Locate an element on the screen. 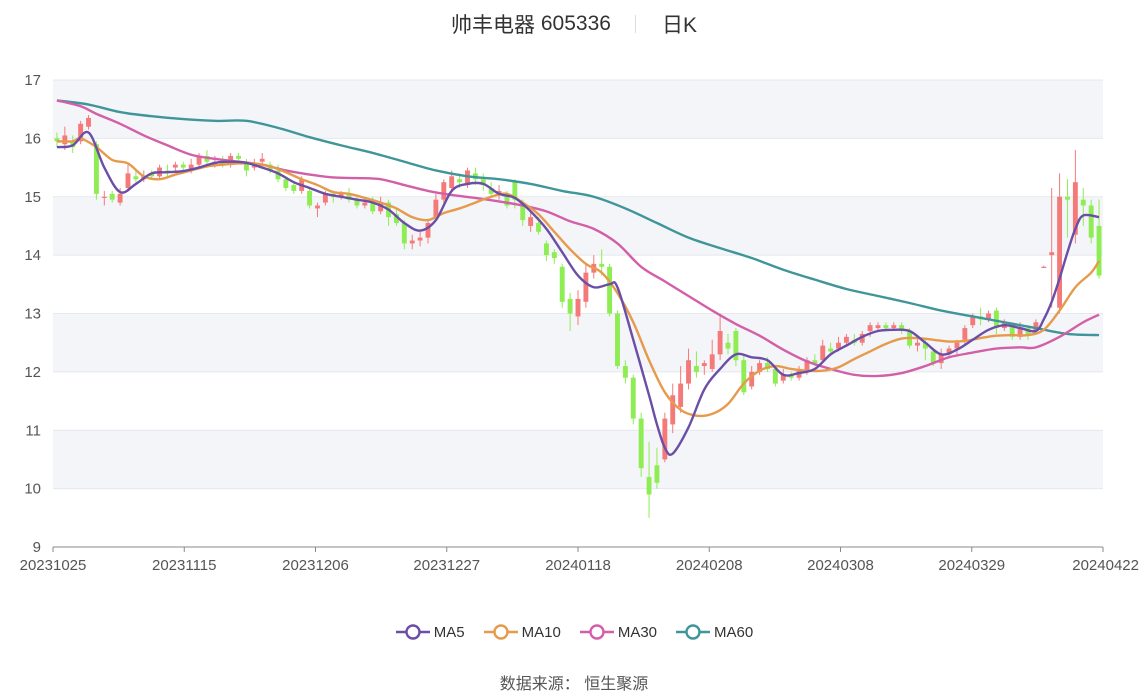 The width and height of the screenshot is (1148, 699). source-label: 数据来源： is located at coordinates (539, 684).